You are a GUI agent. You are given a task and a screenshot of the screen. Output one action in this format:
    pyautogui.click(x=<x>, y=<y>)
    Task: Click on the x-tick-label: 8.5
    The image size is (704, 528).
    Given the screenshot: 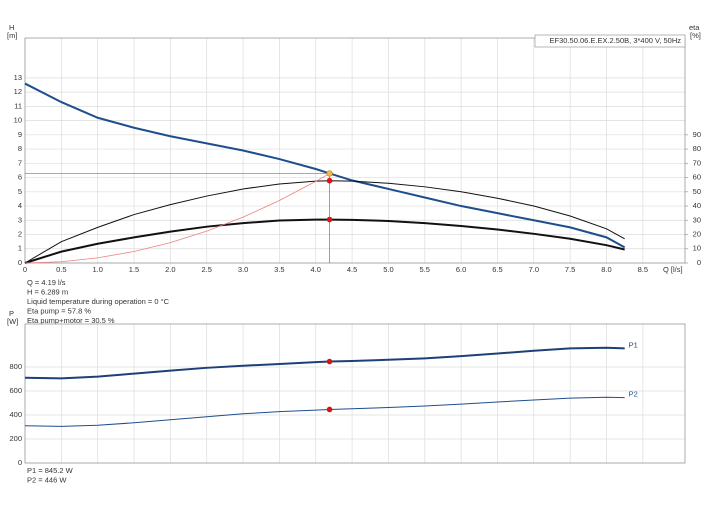 What is the action you would take?
    pyautogui.click(x=643, y=269)
    